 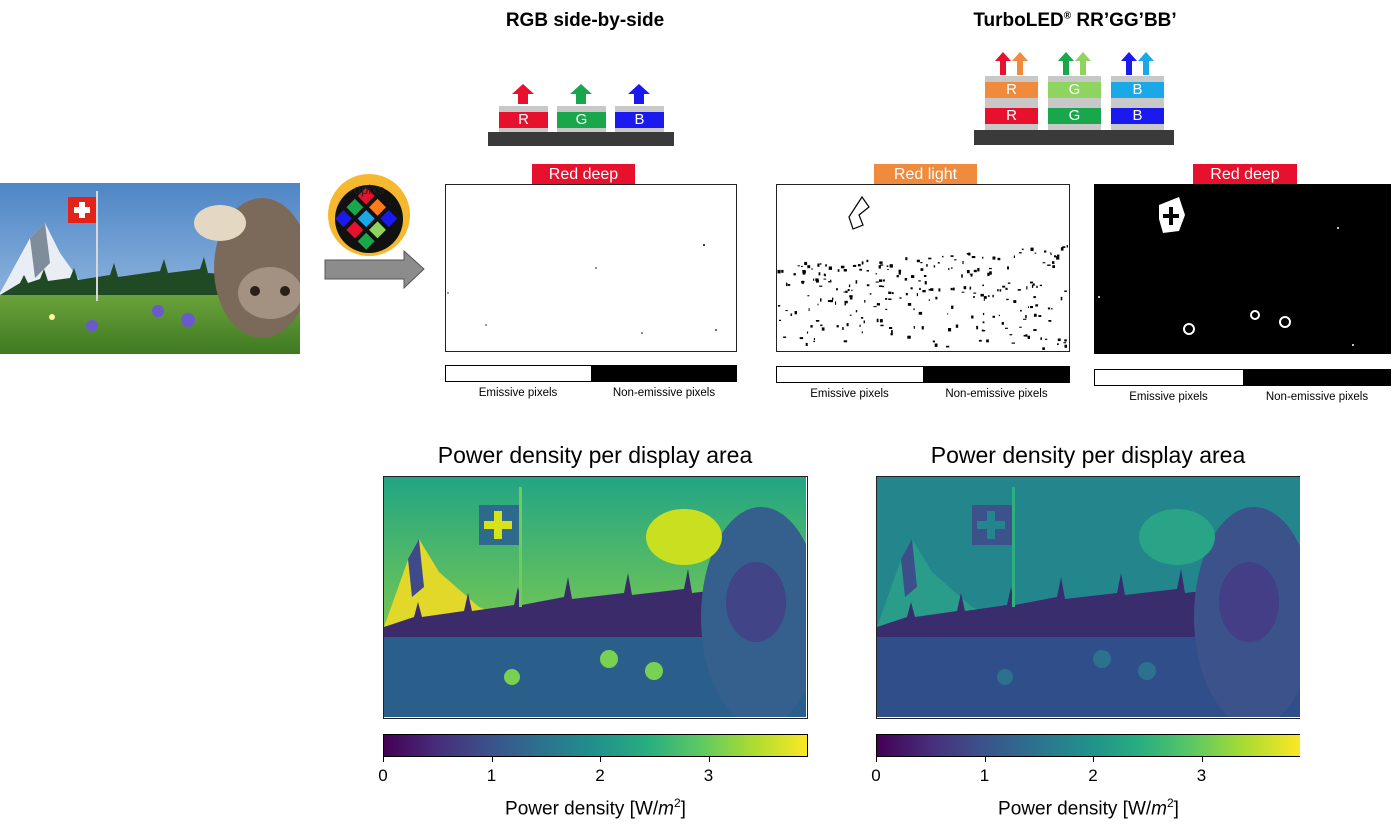 I want to click on rgb-stack-diagram: R G B, so click(x=581, y=115).